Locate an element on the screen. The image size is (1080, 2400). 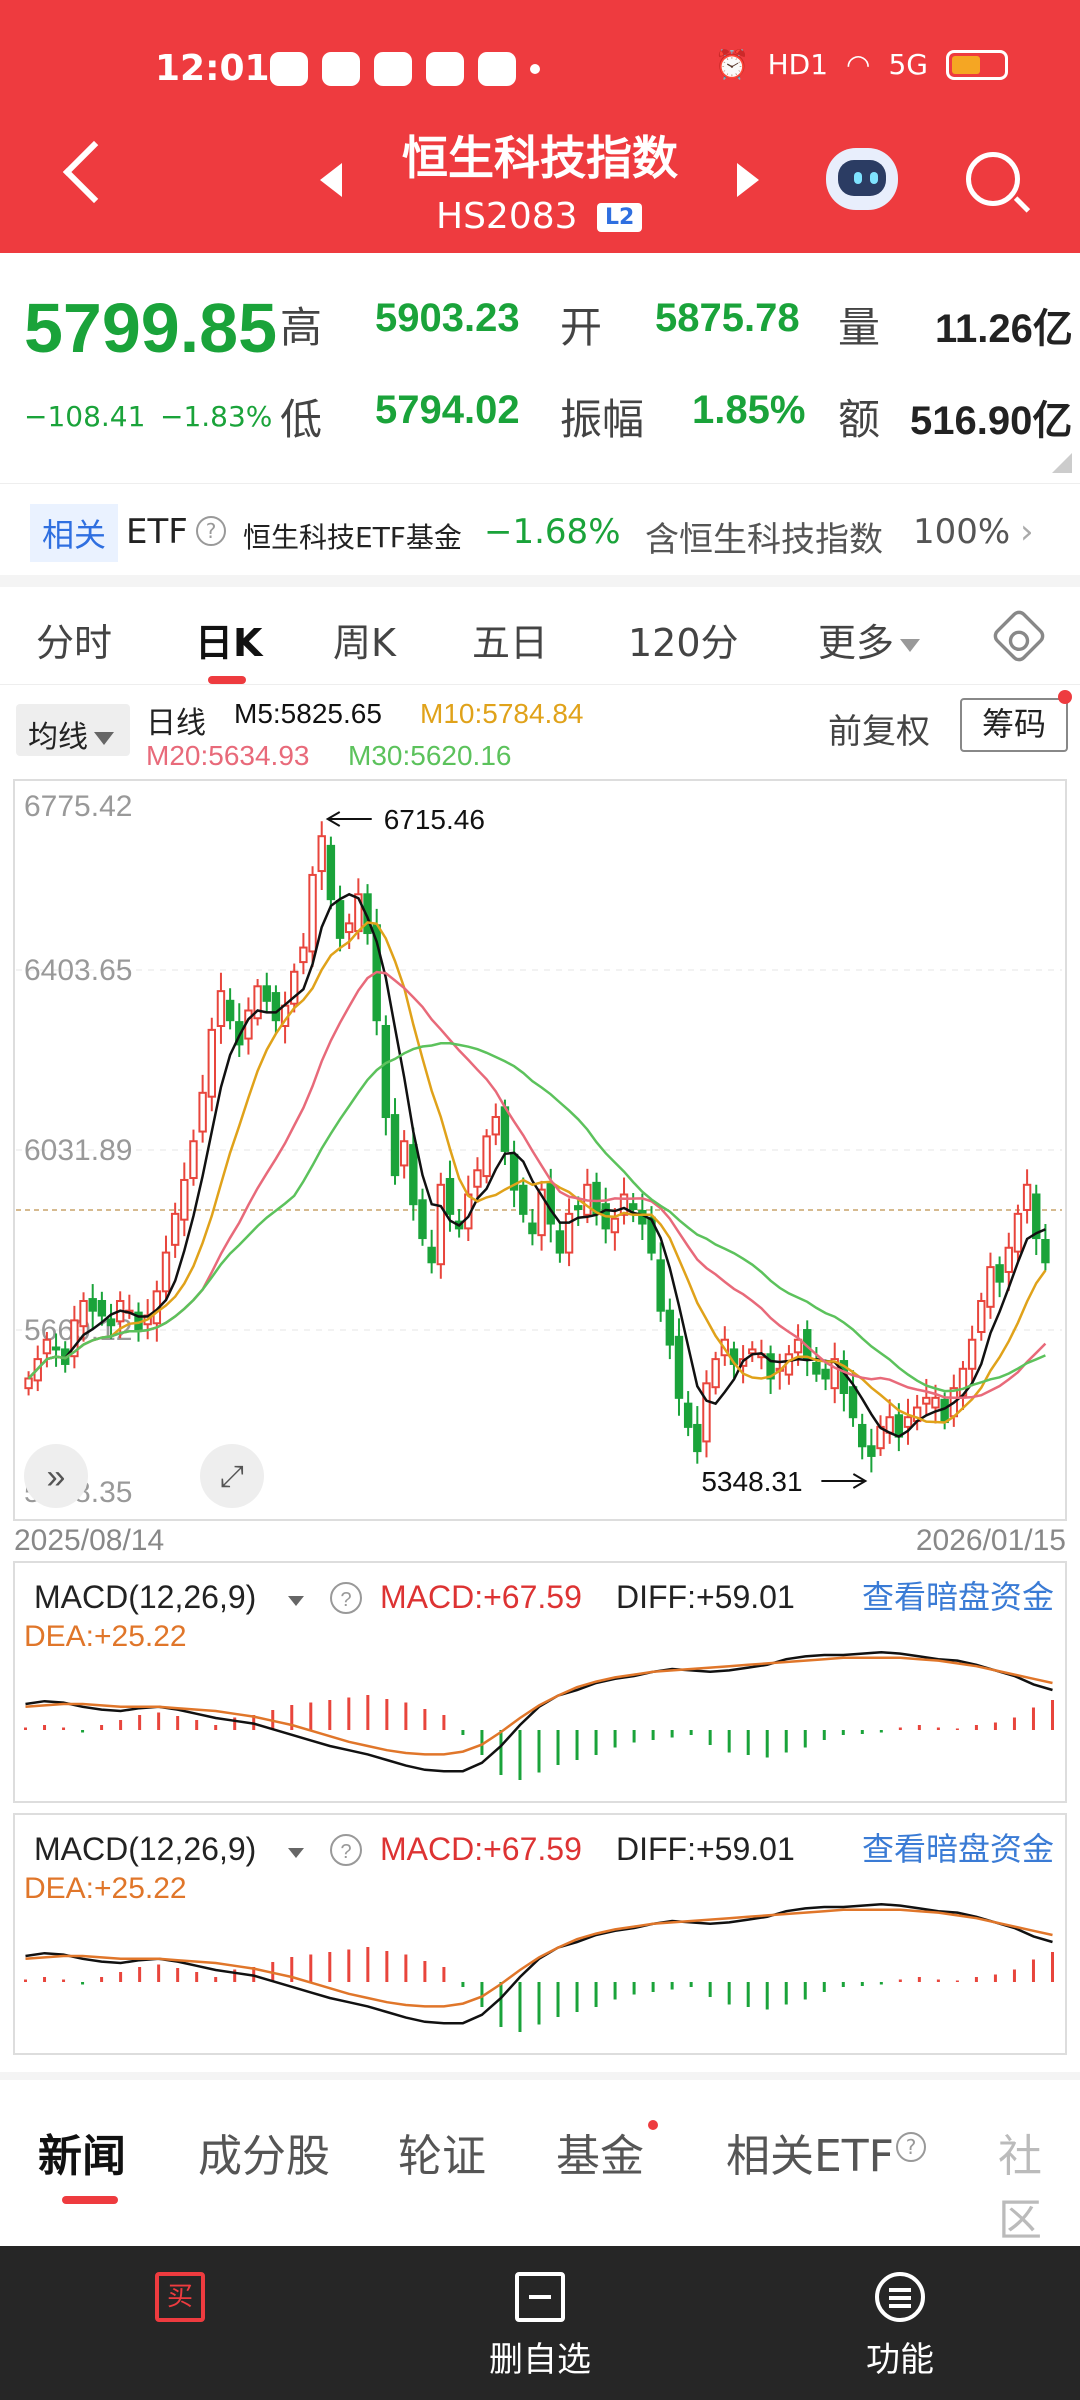
tab-weekly-k: 周K is located at coordinates (364, 643).